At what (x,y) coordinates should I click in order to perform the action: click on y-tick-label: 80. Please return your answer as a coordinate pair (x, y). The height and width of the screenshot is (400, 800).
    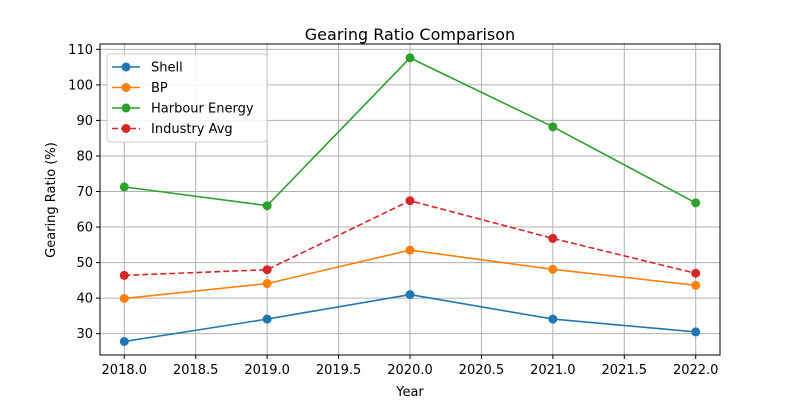
    Looking at the image, I should click on (84, 156).